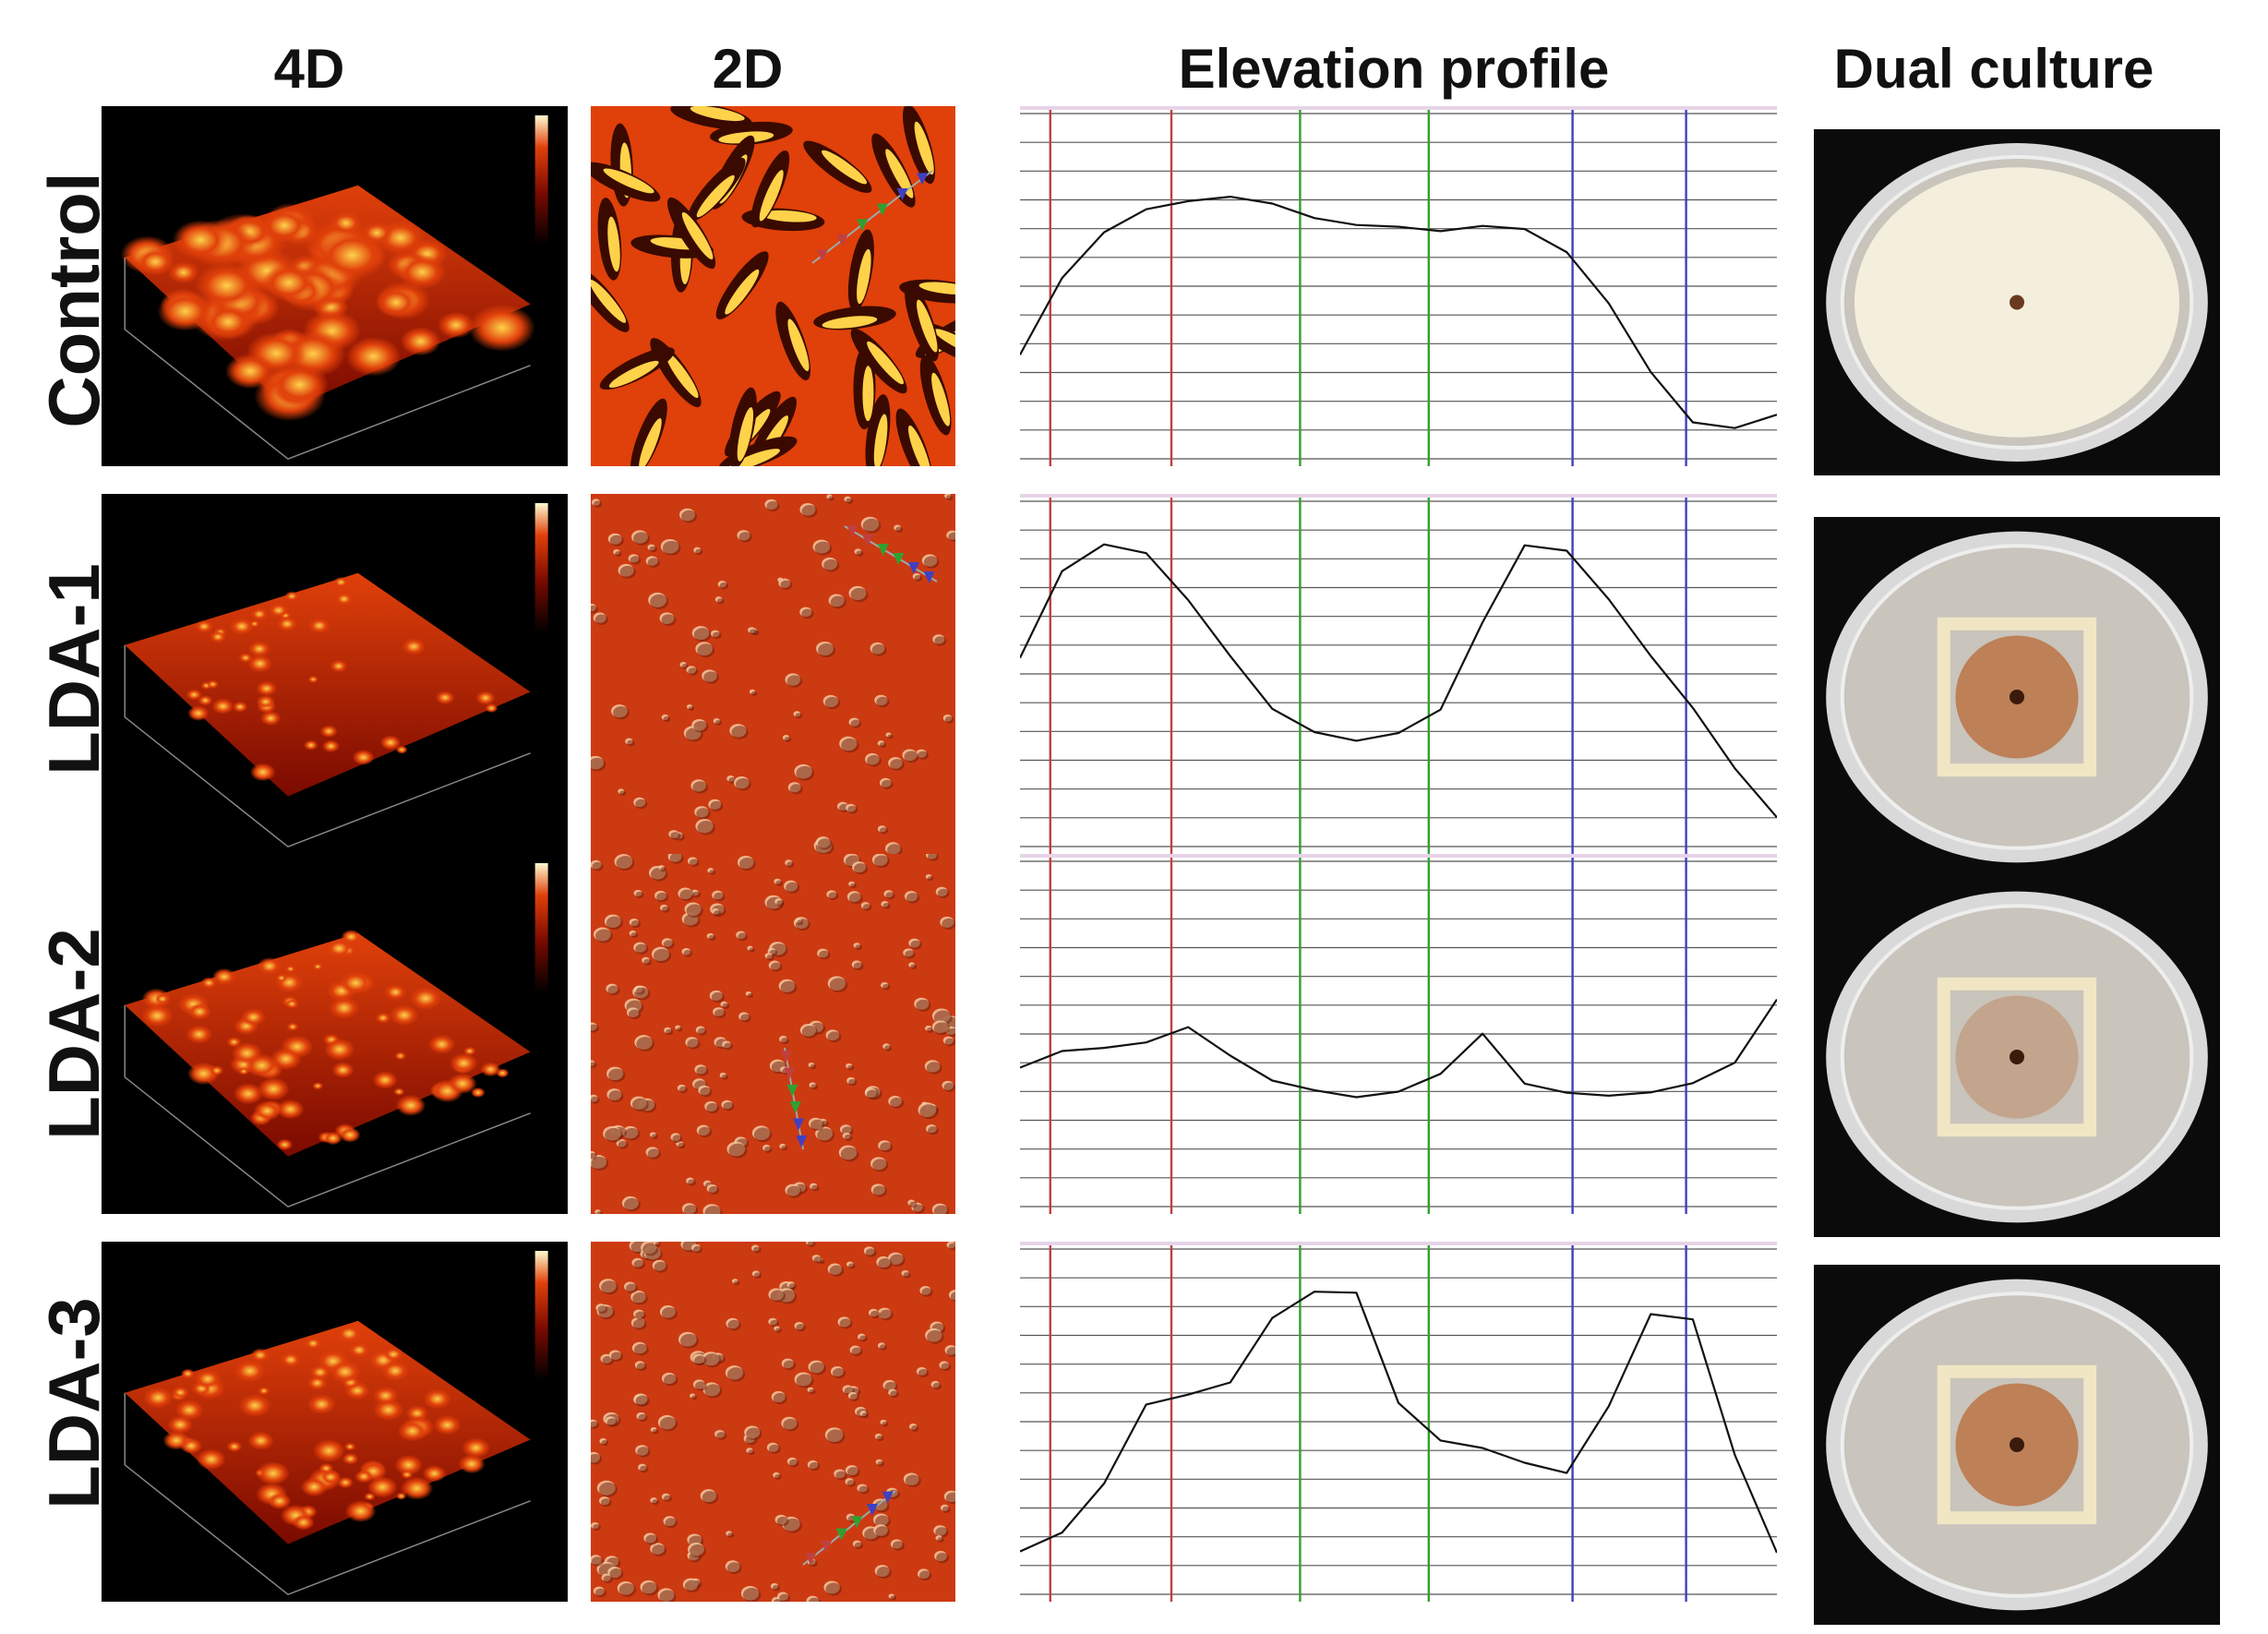 This screenshot has width=2268, height=1634. What do you see at coordinates (748, 69) in the screenshot?
I see `column-header-2d: 2D` at bounding box center [748, 69].